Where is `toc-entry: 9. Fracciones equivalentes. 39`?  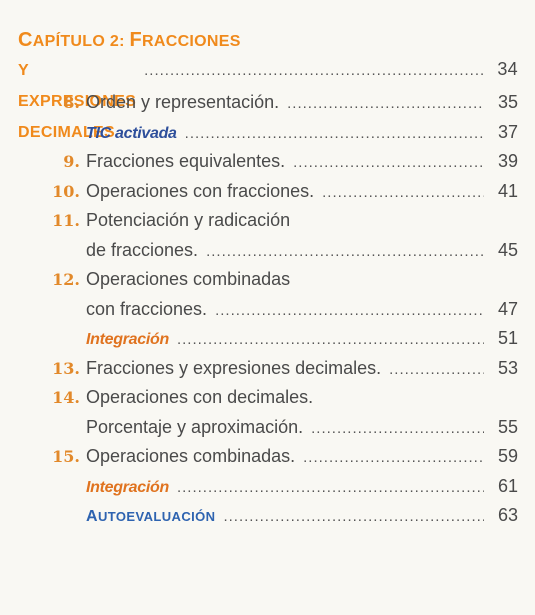
toc-entry: 9. Fracciones equivalentes. 39 is located at coordinates (282, 162).